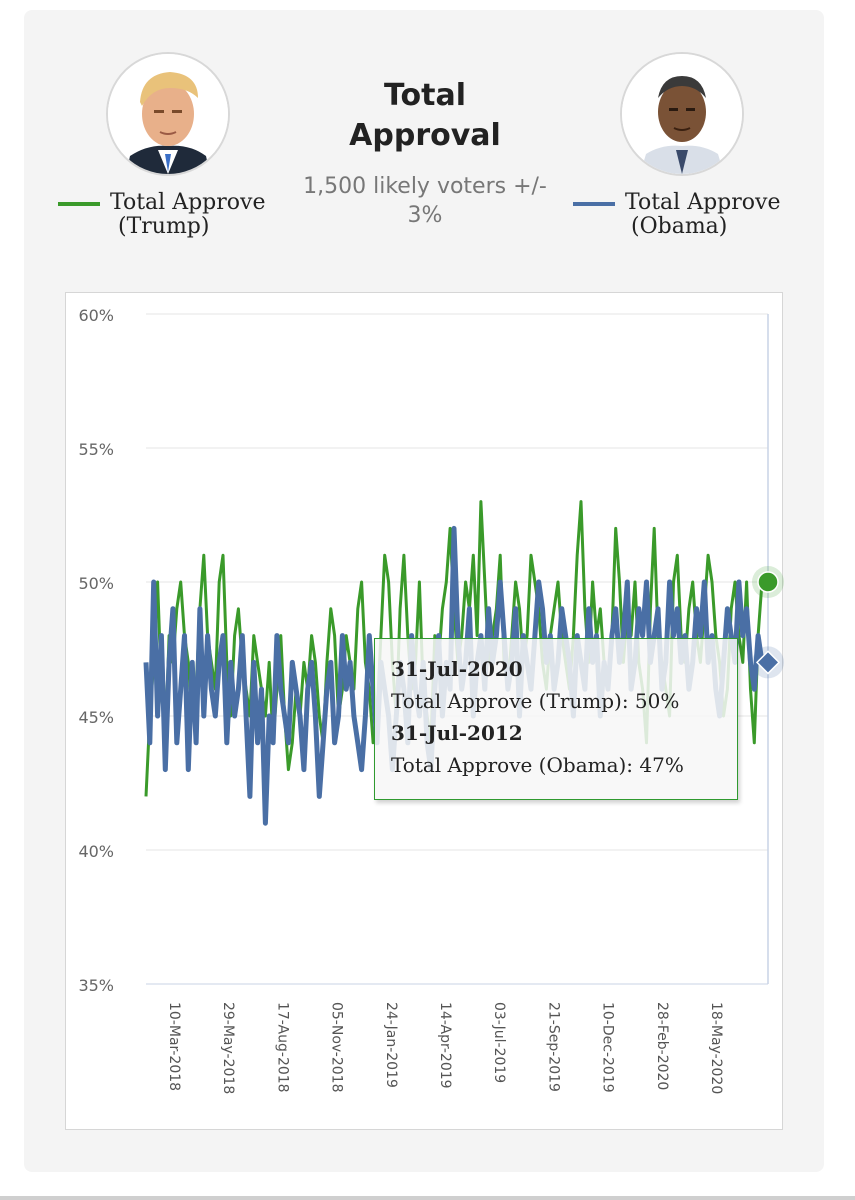  I want to click on x-tick-label: 10-Dec-2019, so click(608, 1047).